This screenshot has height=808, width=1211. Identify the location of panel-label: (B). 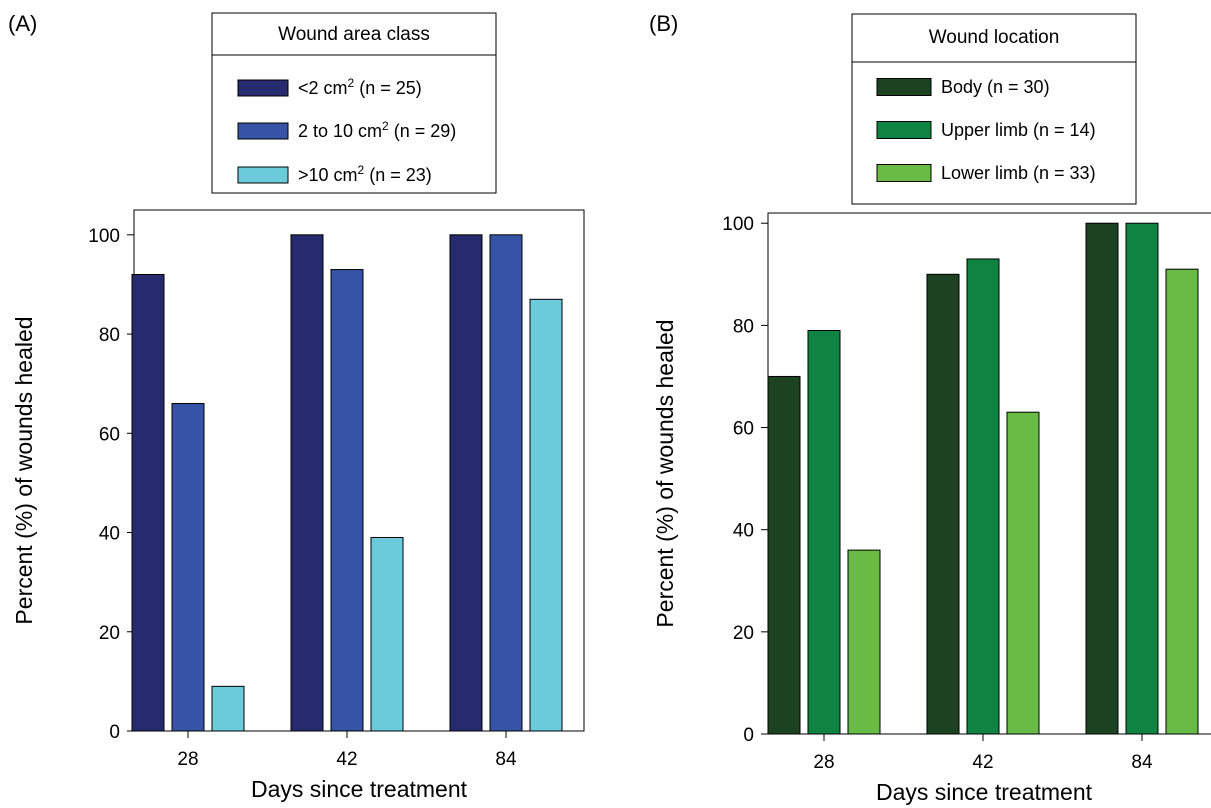
(663, 23).